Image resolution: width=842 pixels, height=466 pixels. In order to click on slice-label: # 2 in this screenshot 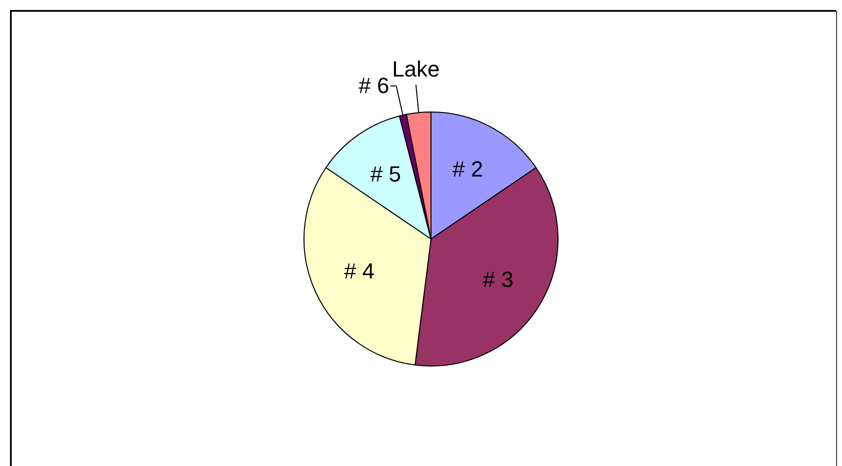, I will do `click(468, 169)`.